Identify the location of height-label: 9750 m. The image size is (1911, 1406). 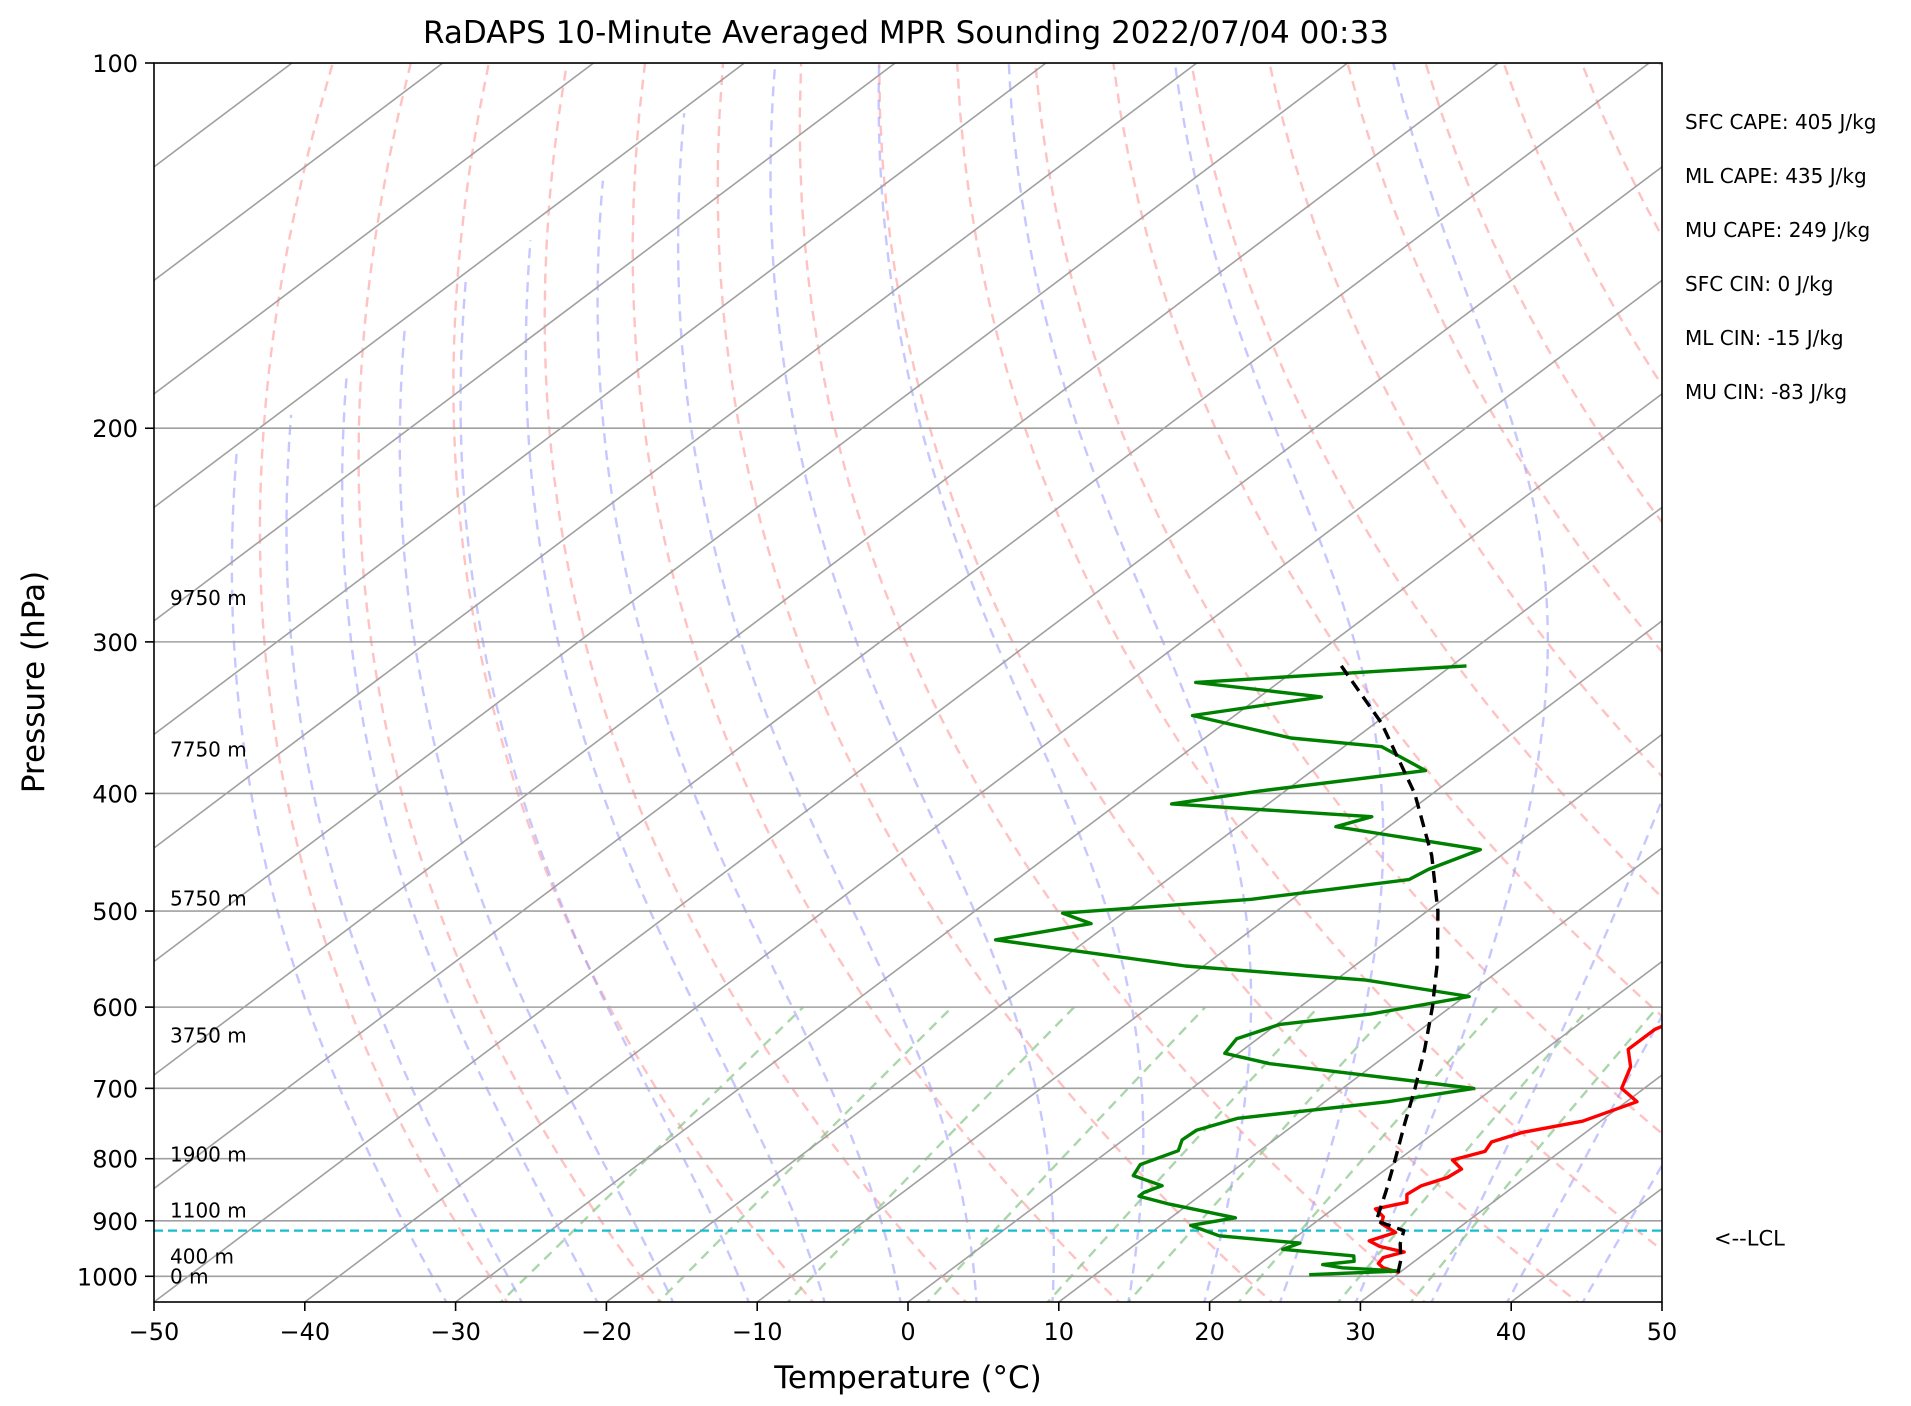
(208, 598).